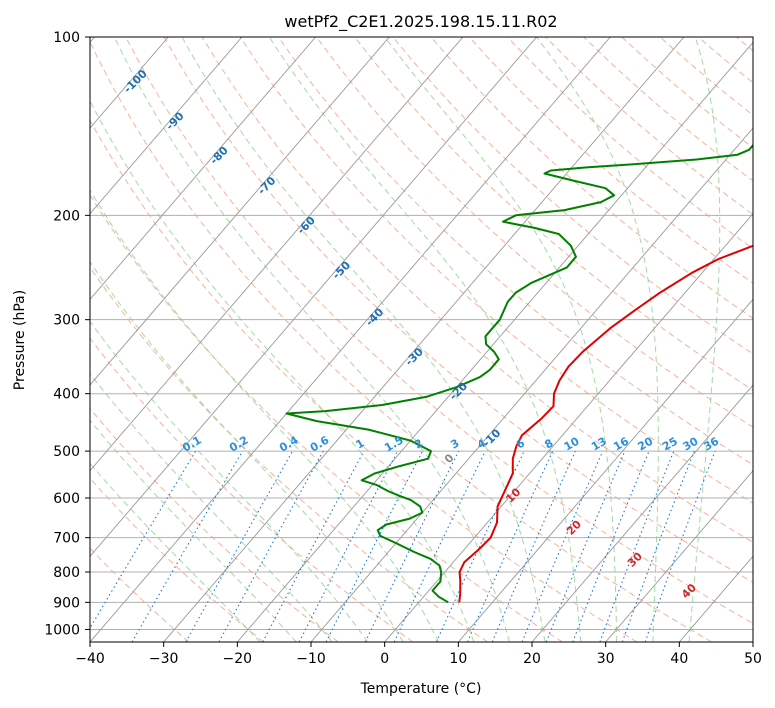 This screenshot has height=708, width=775. What do you see at coordinates (238, 659) in the screenshot?
I see `x-tick-label: −20` at bounding box center [238, 659].